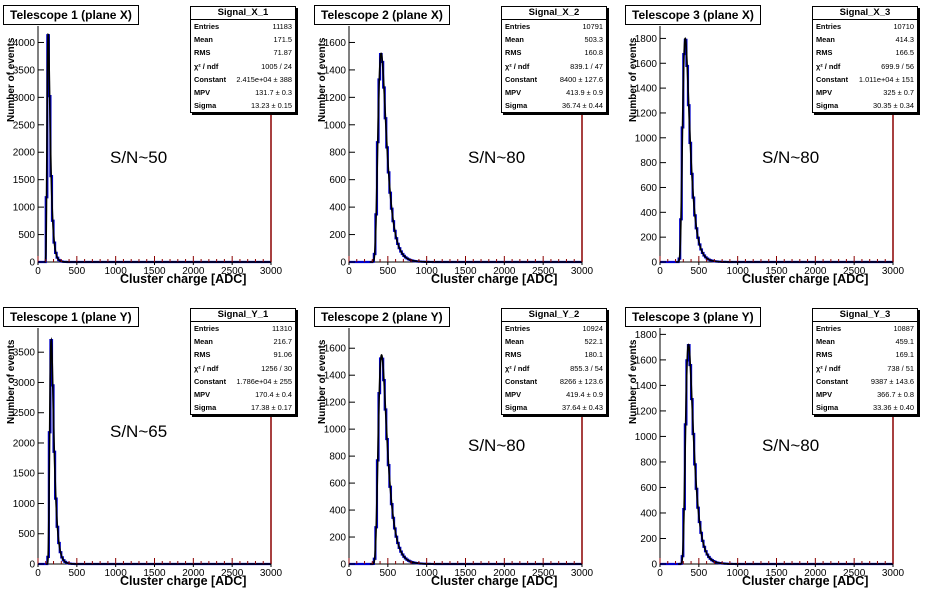  I want to click on stats-value: 13.23 ± 0.15, so click(271, 106).